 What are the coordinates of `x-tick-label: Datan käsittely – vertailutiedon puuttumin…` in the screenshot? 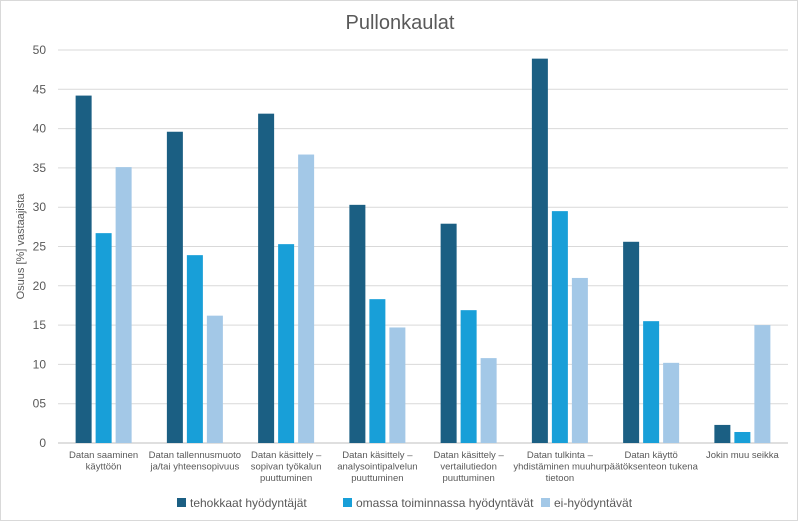 It's located at (469, 467).